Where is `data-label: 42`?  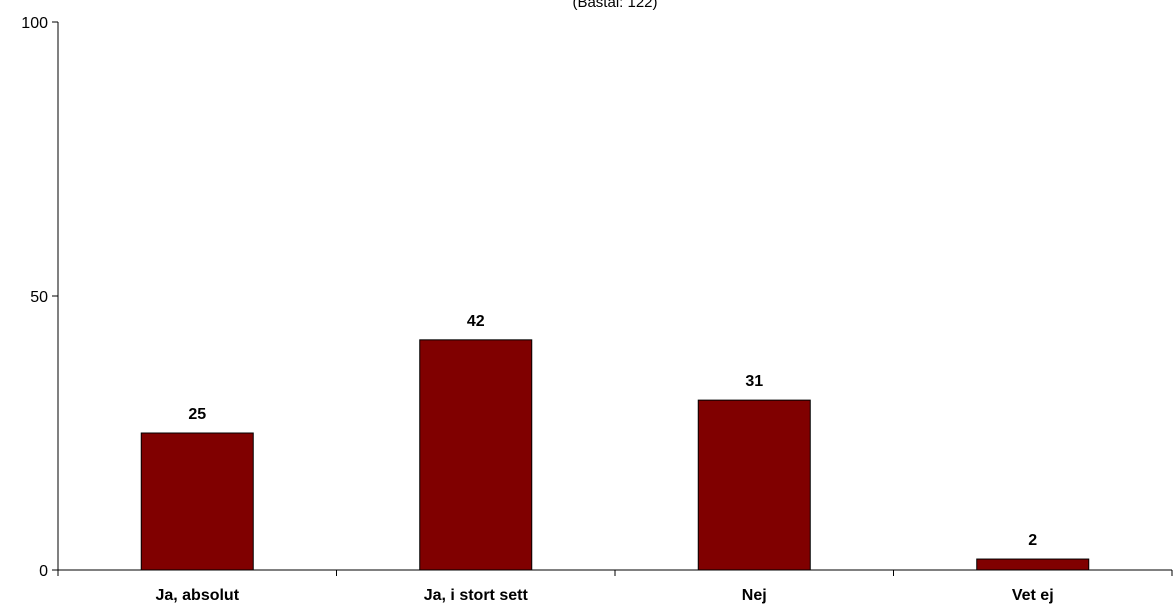
data-label: 42 is located at coordinates (476, 321).